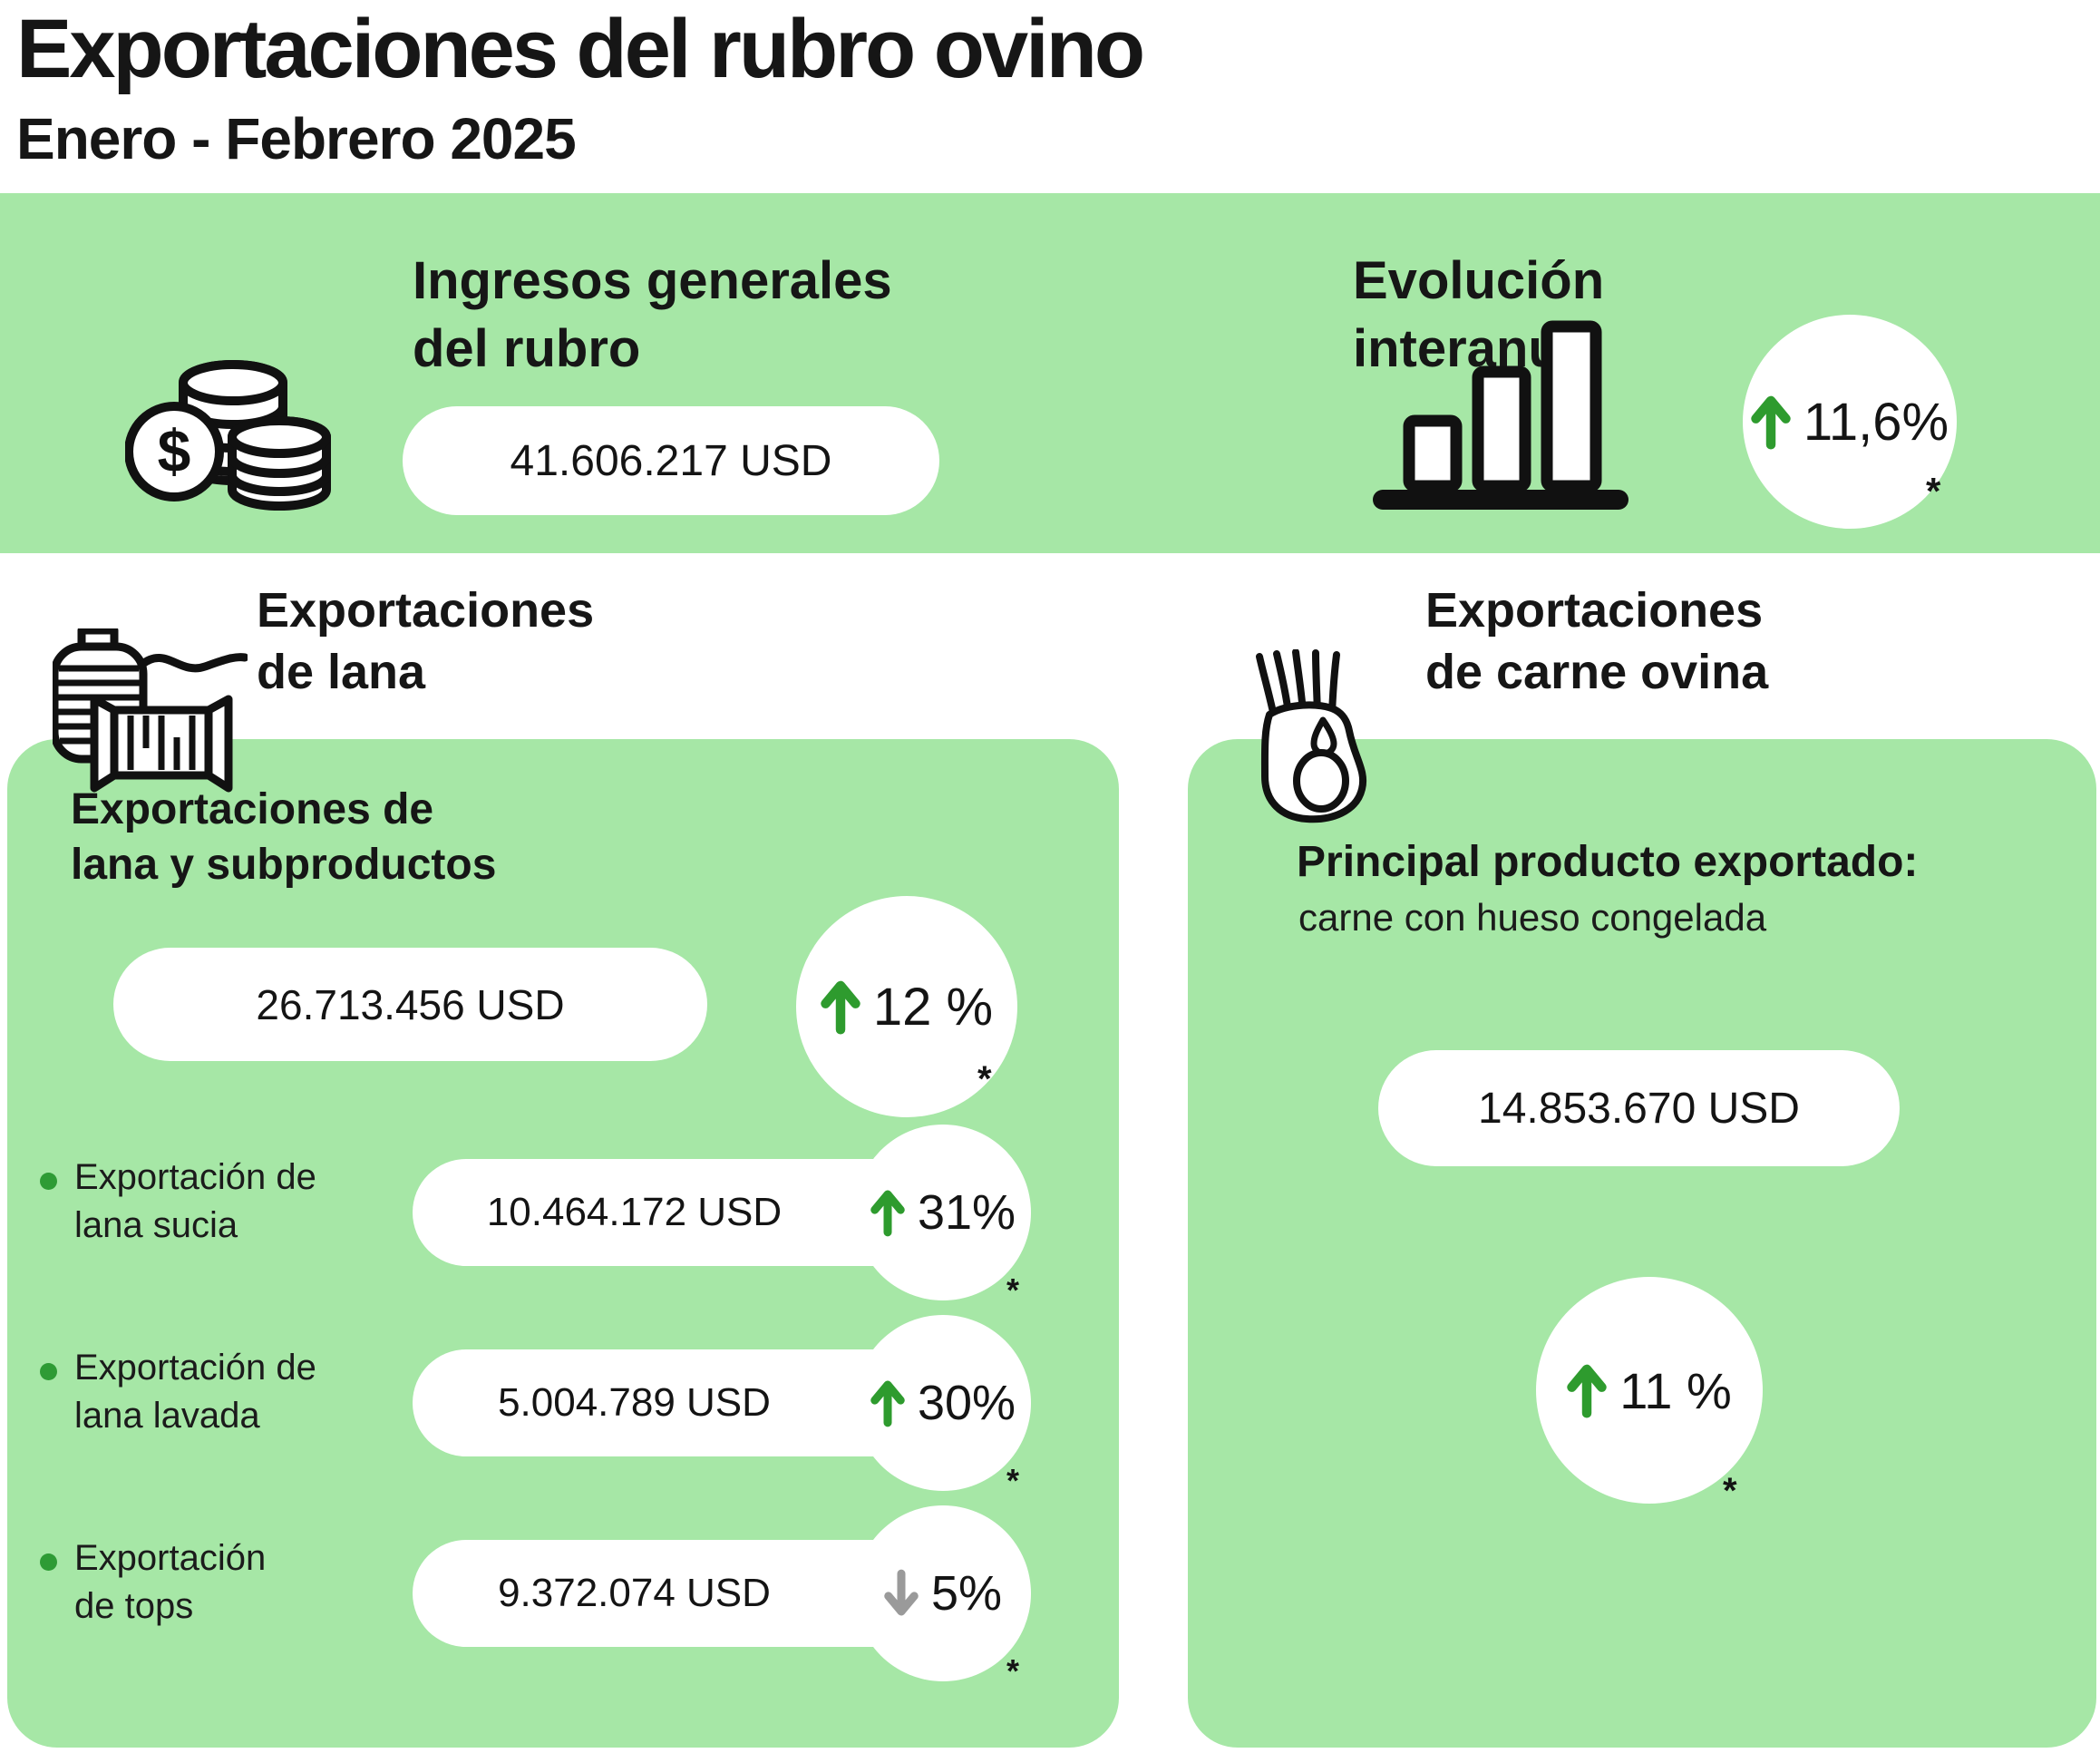  I want to click on wool-item-change-circle: 30%, so click(943, 1403).